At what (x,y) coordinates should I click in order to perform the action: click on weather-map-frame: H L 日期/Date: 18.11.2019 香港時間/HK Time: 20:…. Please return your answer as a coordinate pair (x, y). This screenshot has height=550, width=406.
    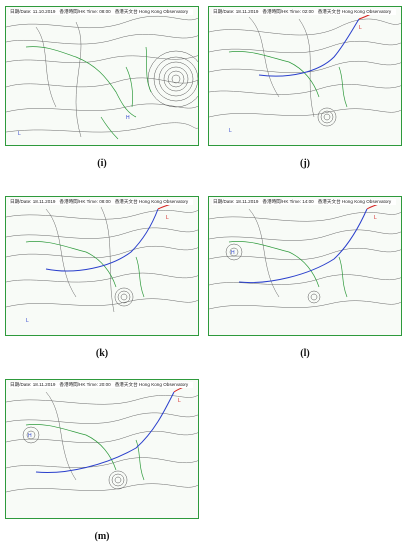
    Looking at the image, I should click on (102, 449).